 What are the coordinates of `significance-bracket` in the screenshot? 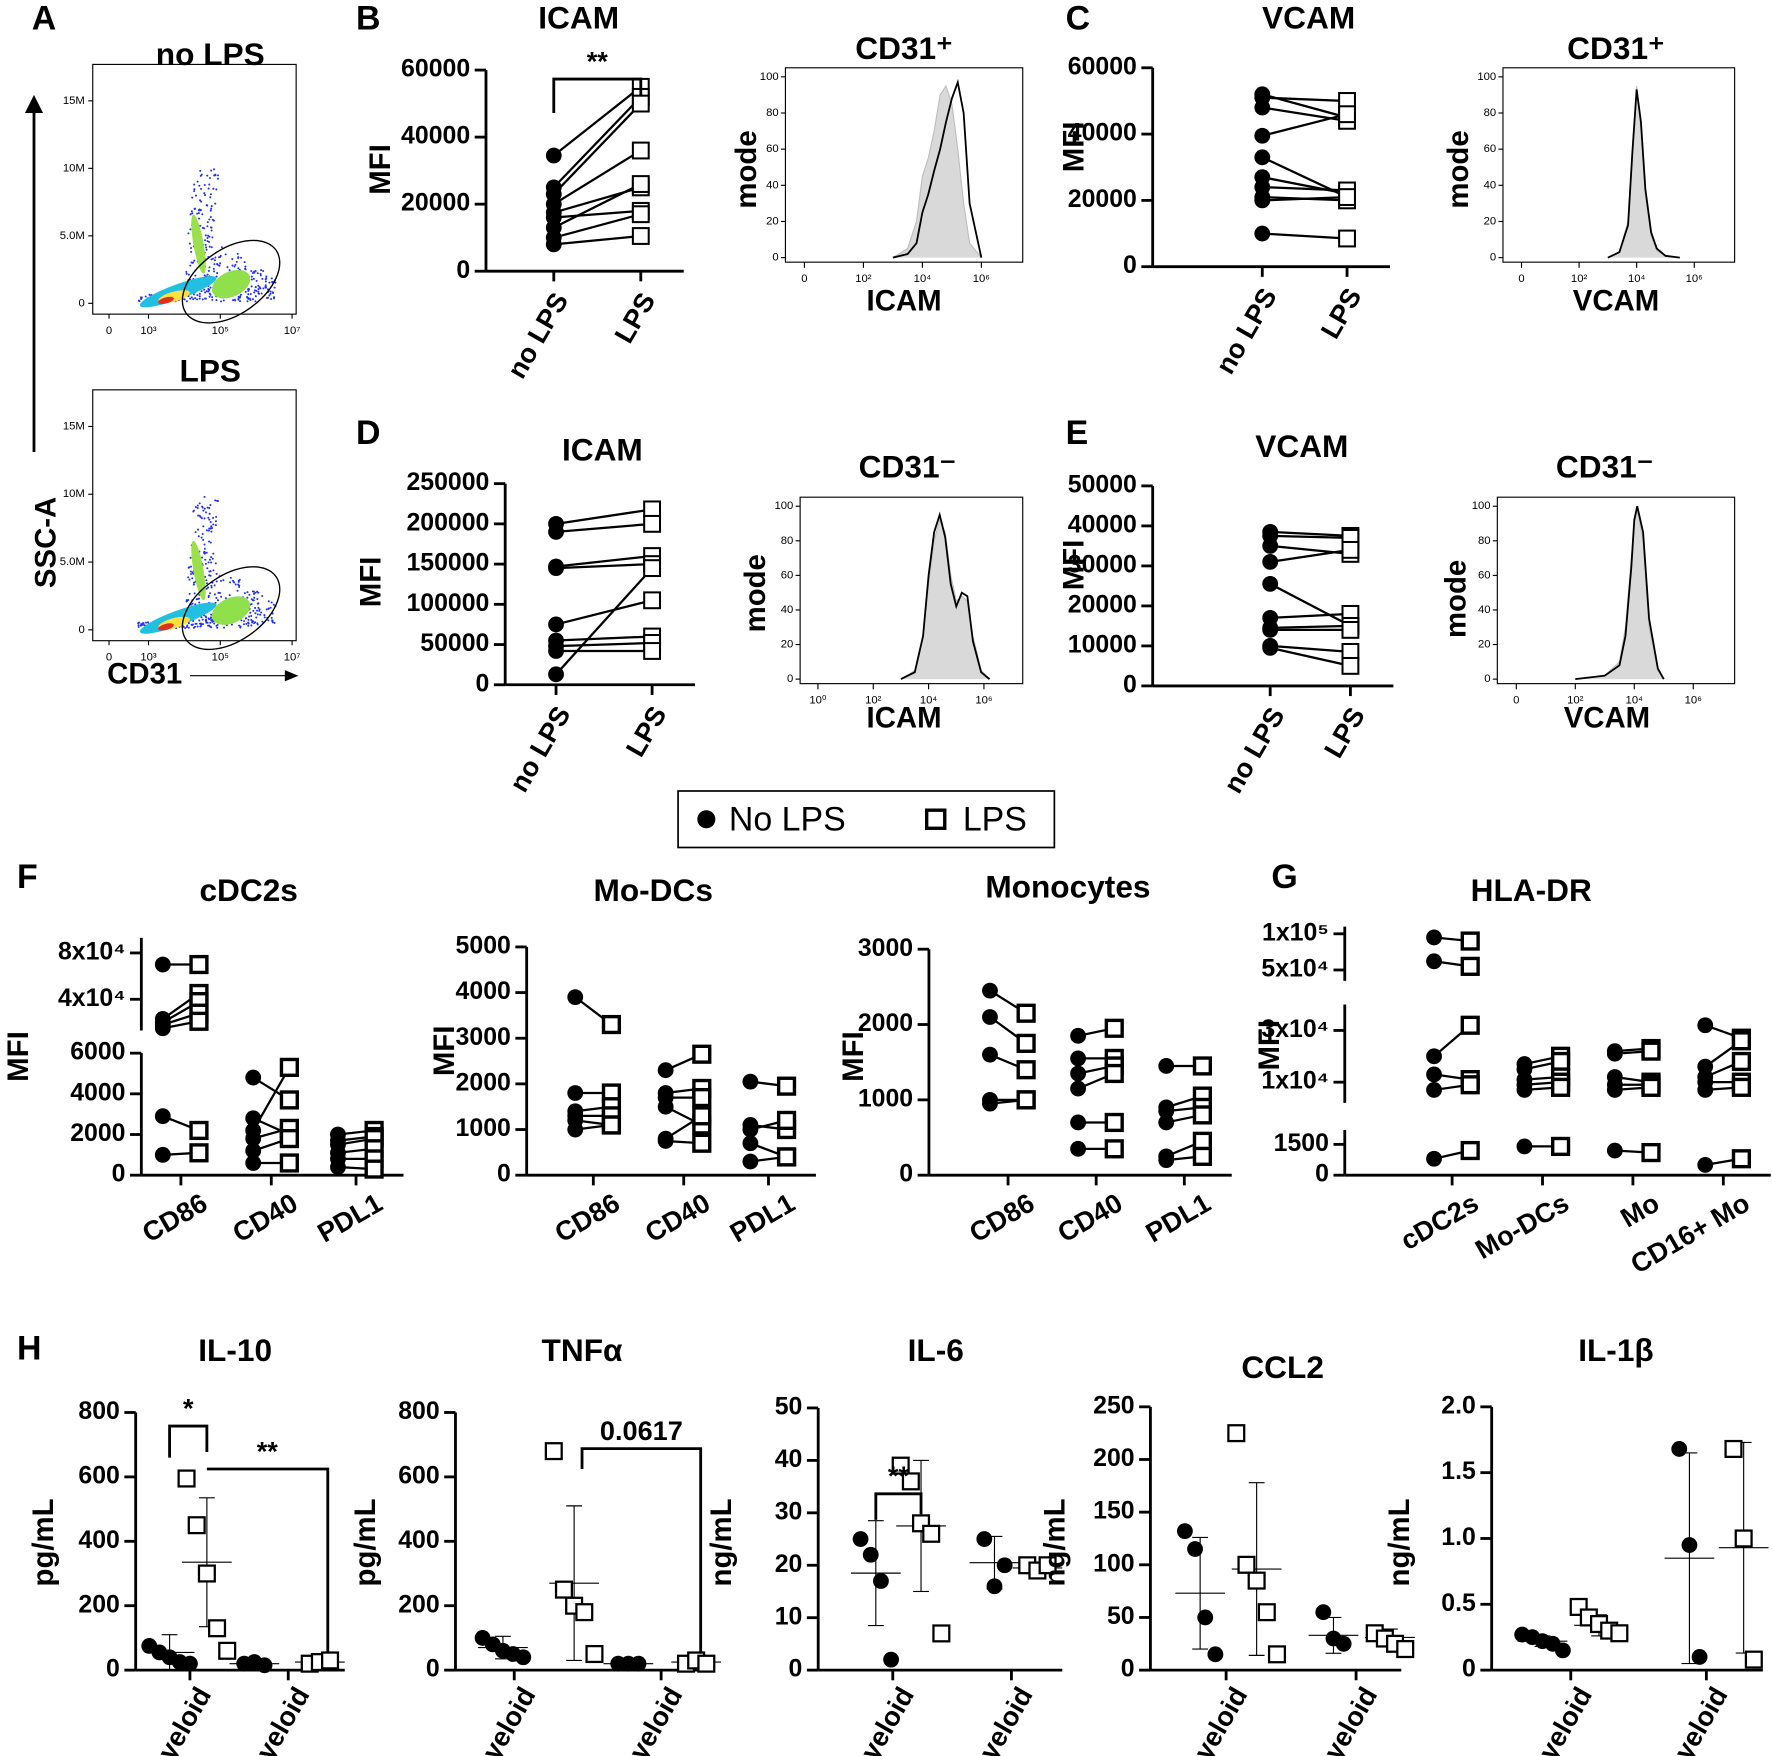 It's located at (188, 1441).